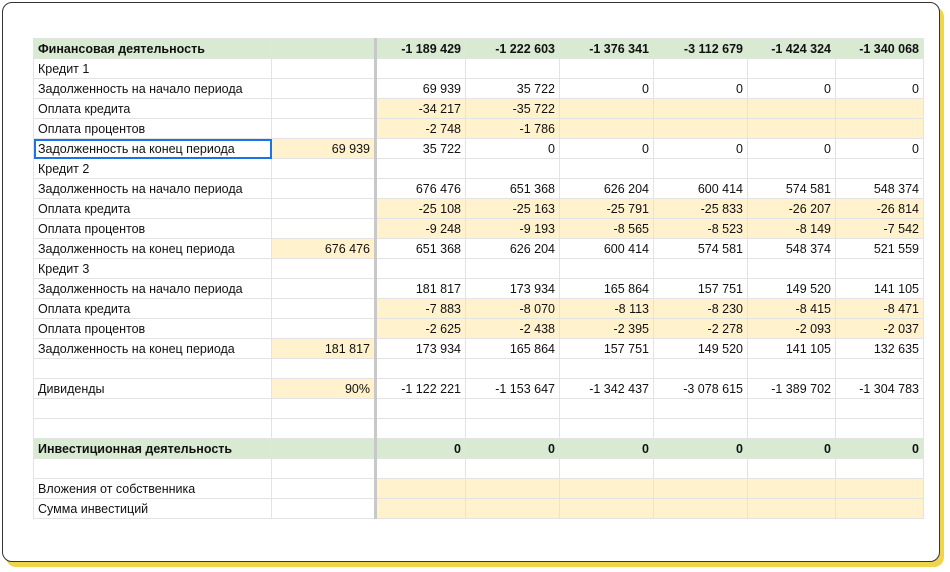 This screenshot has width=950, height=572. I want to click on value-cell: -8 070, so click(512, 308).